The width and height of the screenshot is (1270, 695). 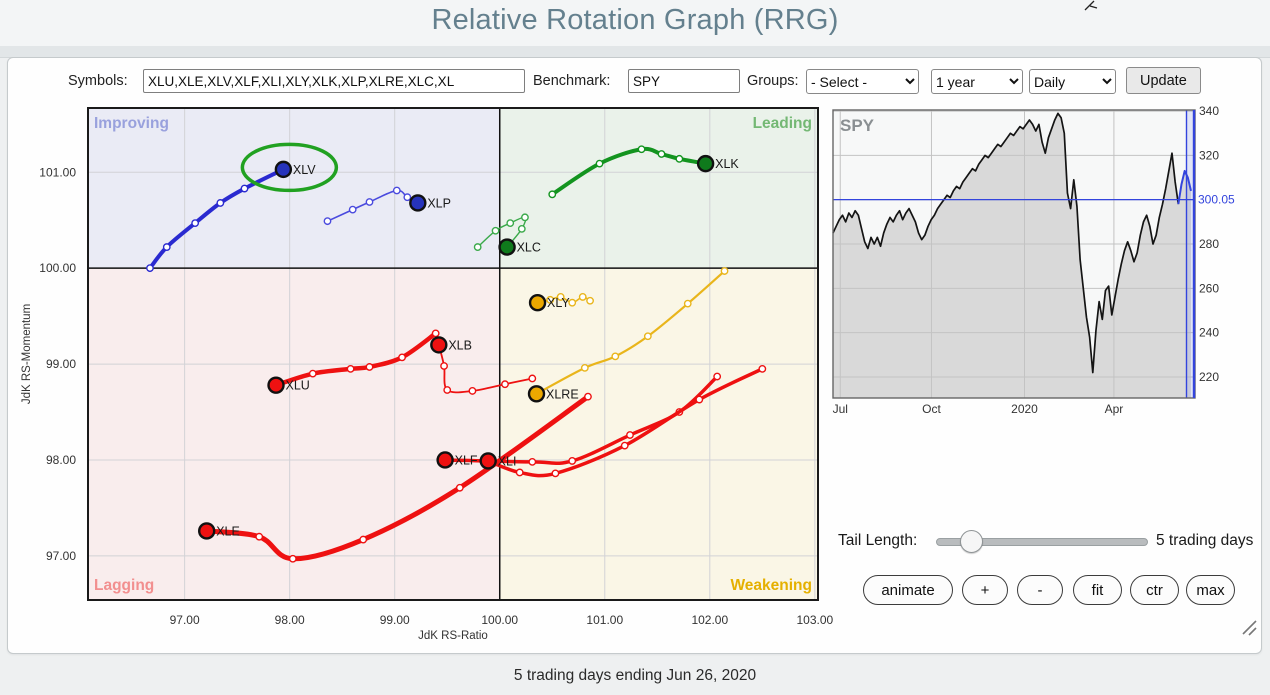 I want to click on symbols-input, so click(x=334, y=81).